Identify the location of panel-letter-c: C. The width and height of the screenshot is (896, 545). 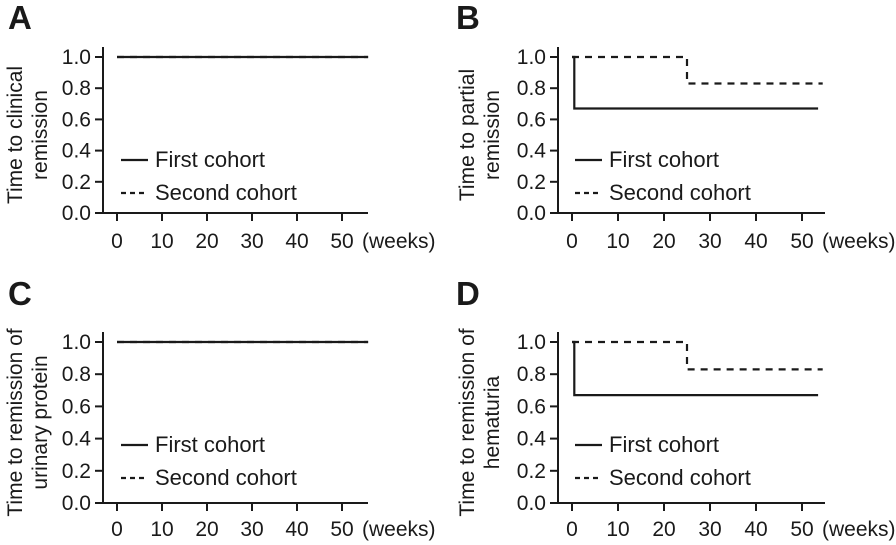
(20, 293).